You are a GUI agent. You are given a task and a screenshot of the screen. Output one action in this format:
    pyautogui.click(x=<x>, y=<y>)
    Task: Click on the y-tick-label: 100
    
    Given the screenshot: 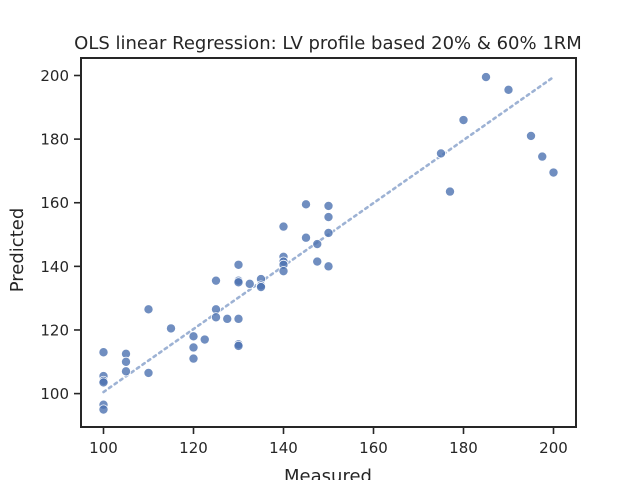 What is the action you would take?
    pyautogui.click(x=54, y=394)
    